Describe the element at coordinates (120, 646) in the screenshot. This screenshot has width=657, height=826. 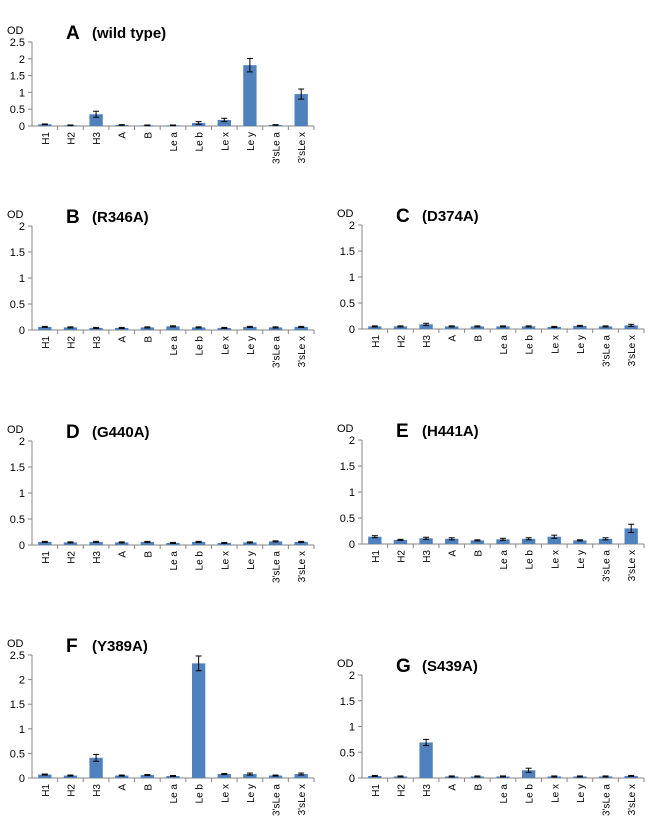
I see `panel-title: (Y389A)` at that location.